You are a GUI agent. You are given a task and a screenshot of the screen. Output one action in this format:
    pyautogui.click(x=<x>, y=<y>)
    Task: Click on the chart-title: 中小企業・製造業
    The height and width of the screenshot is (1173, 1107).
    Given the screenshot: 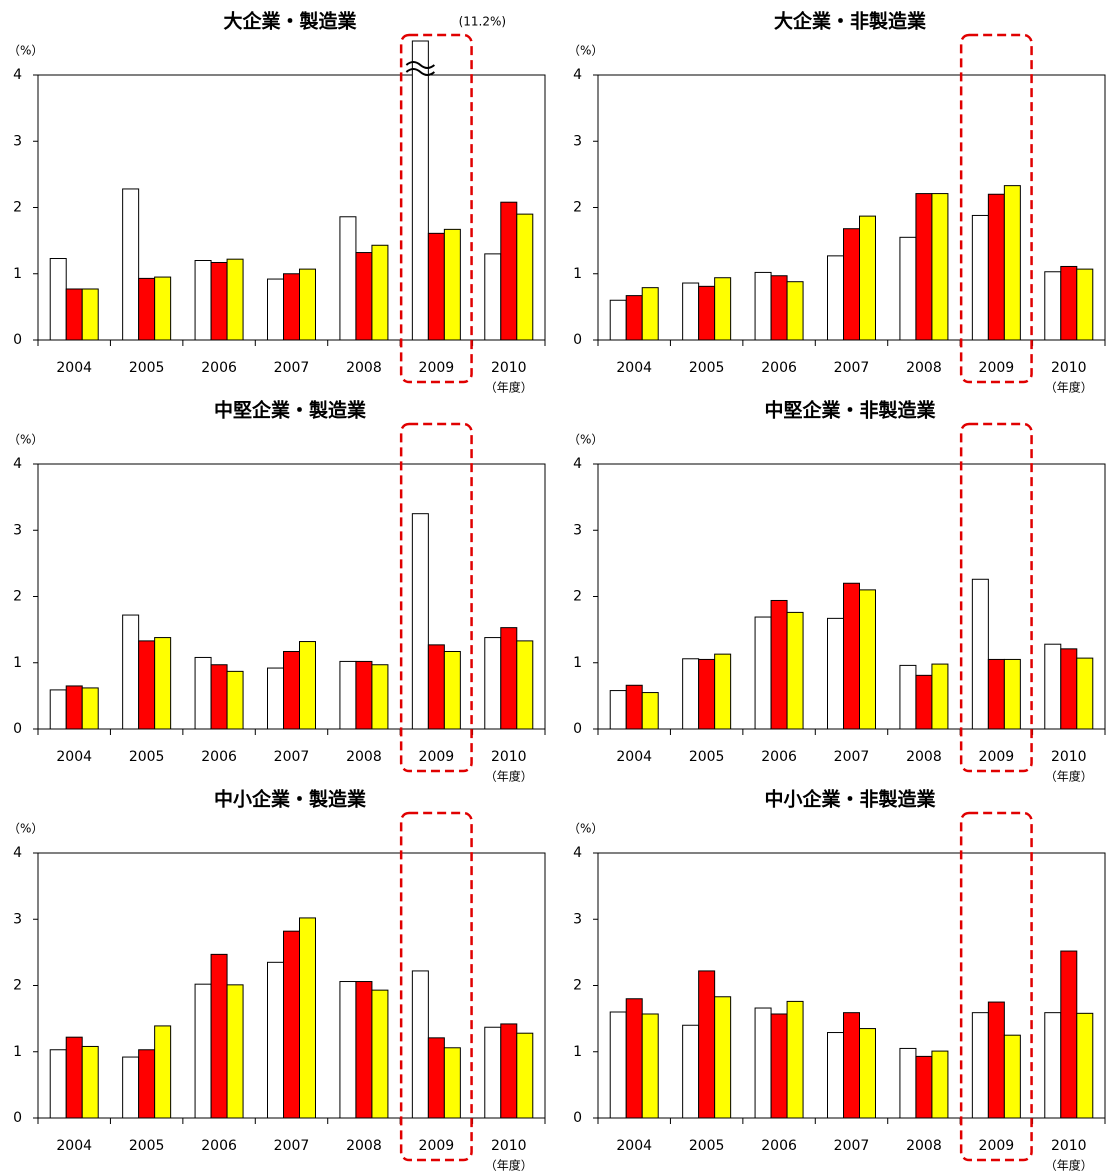 What is the action you would take?
    pyautogui.click(x=290, y=799)
    